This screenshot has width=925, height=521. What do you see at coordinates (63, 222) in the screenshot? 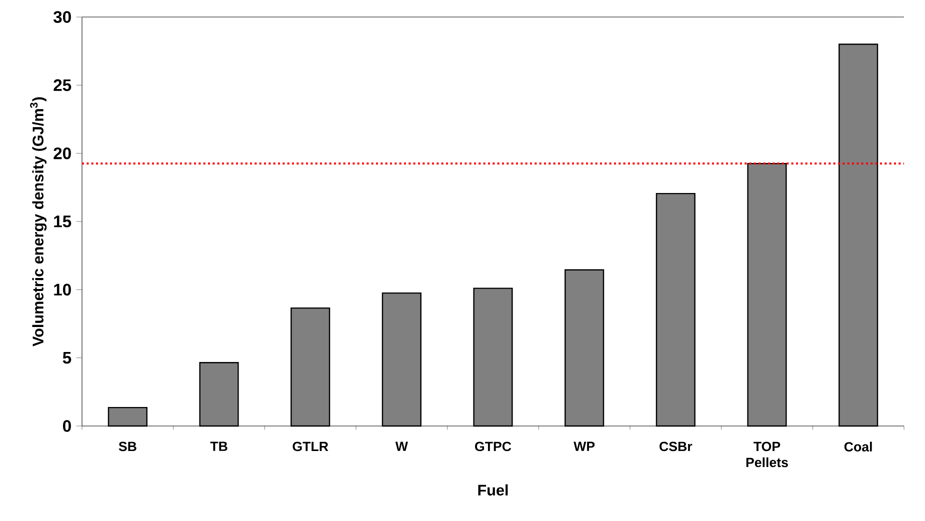
I see `y-tick-label: 15` at bounding box center [63, 222].